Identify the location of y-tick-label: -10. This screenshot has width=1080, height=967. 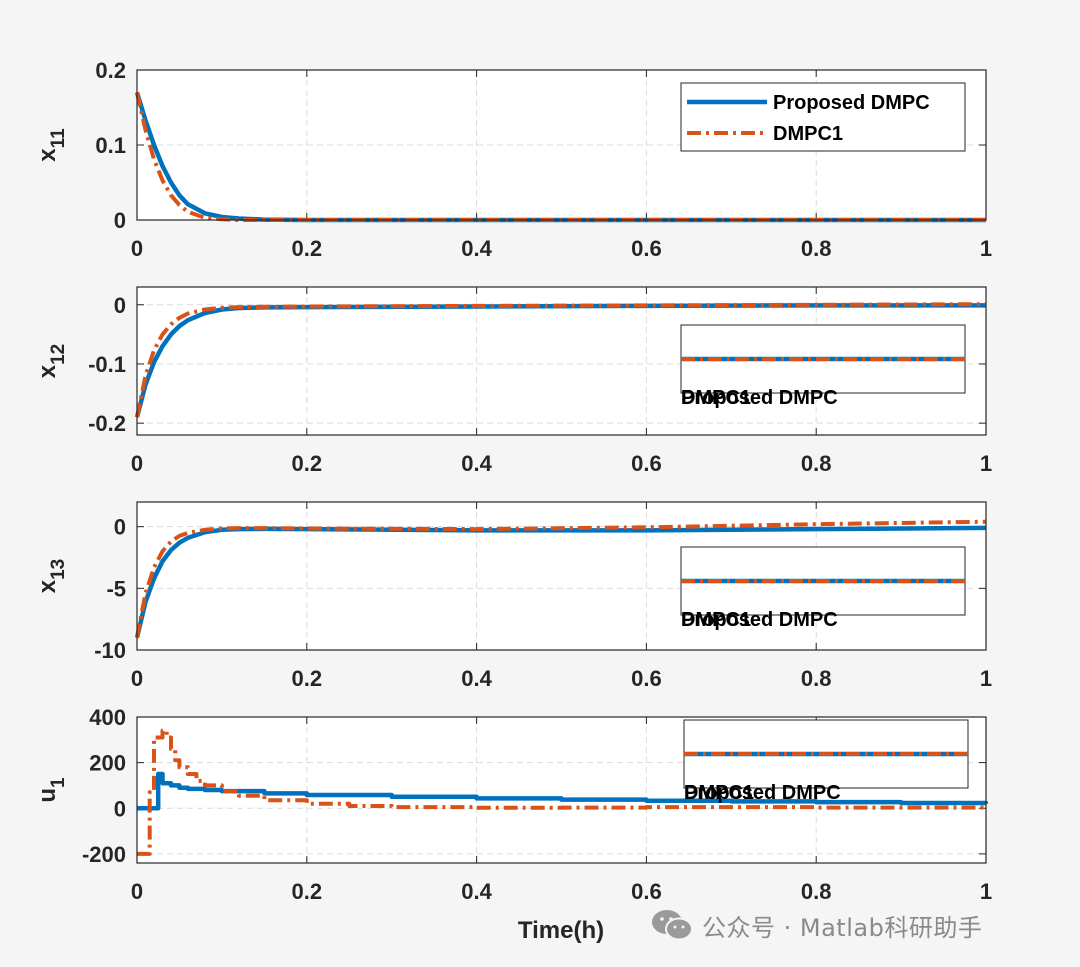
(110, 650).